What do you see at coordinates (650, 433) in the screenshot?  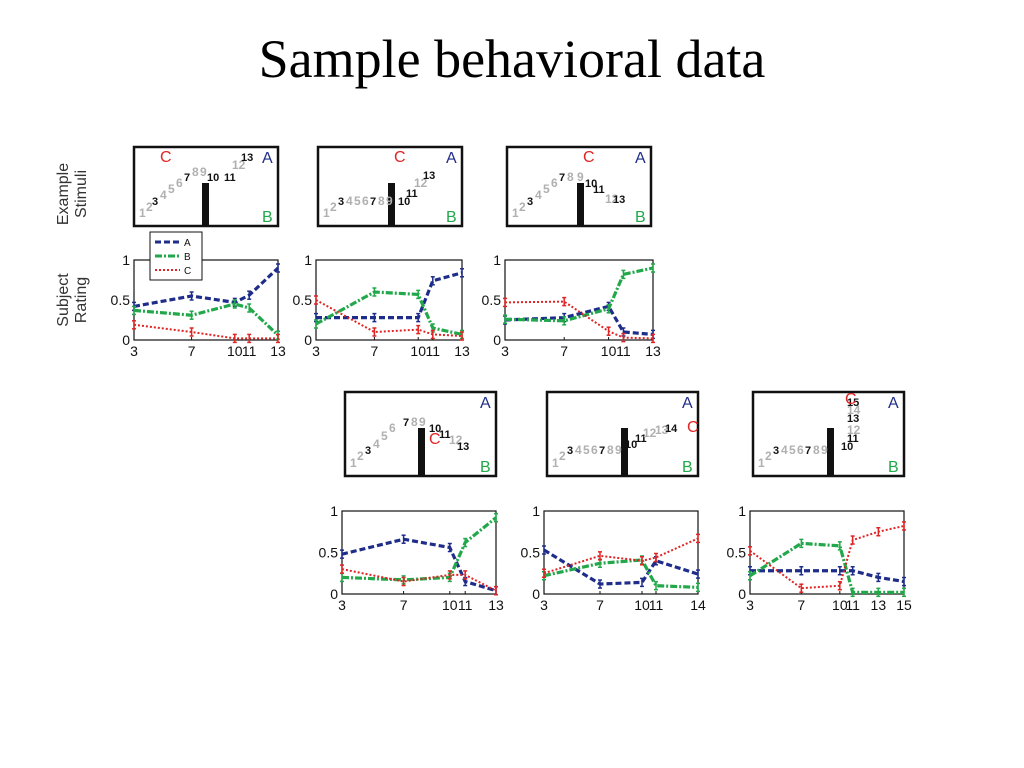 I see `stimulus-number: 12` at bounding box center [650, 433].